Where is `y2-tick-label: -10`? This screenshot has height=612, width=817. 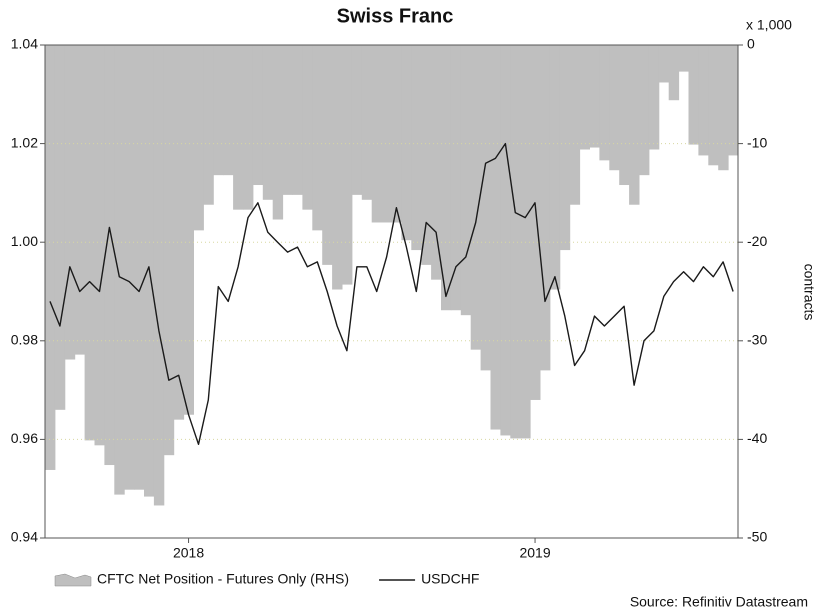
y2-tick-label: -10 is located at coordinates (757, 142).